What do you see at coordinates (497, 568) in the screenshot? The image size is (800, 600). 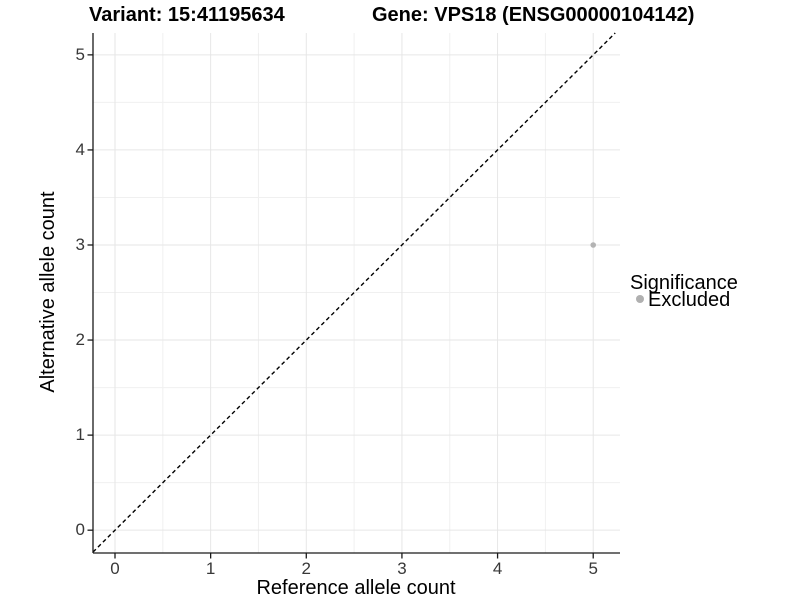 I see `x-tick-label: 4` at bounding box center [497, 568].